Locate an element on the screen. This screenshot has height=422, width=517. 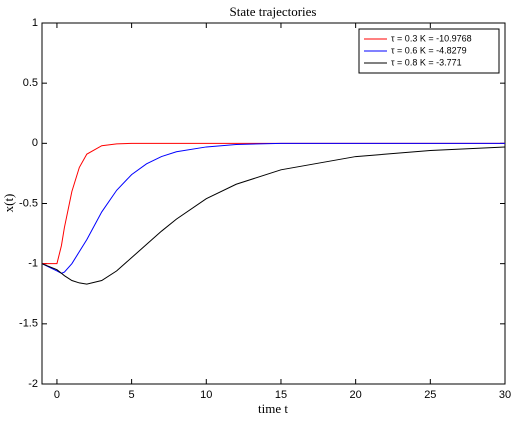
y-tick-label: -0.5 is located at coordinates (28, 203).